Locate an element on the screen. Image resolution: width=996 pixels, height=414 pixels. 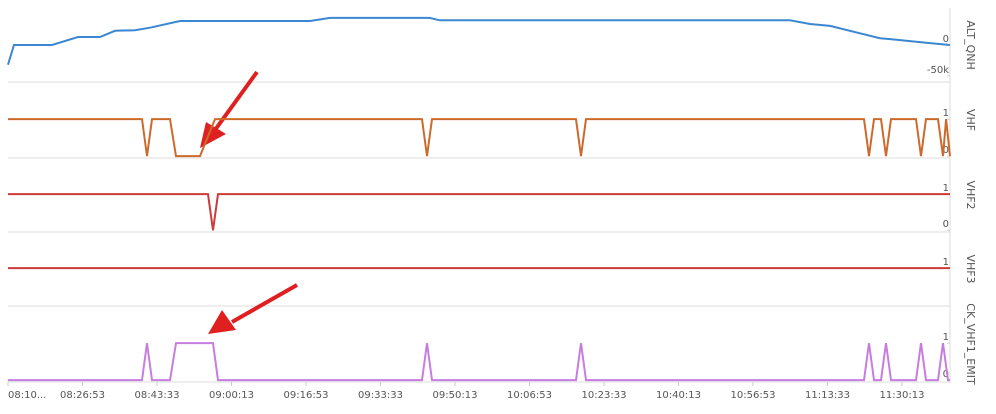
x-tick-label: 09:16:53 is located at coordinates (306, 395).